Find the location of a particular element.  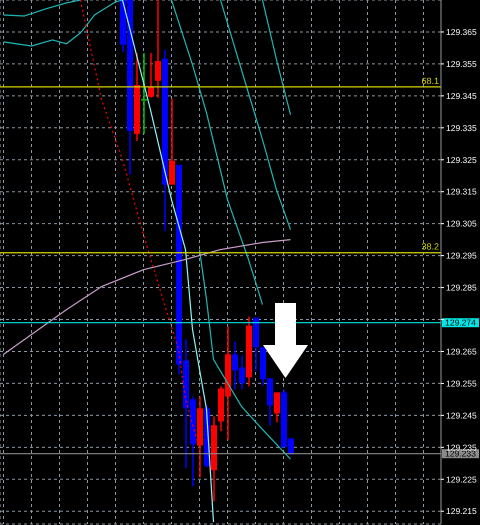

y-tick-label: 129.355 is located at coordinates (461, 63).